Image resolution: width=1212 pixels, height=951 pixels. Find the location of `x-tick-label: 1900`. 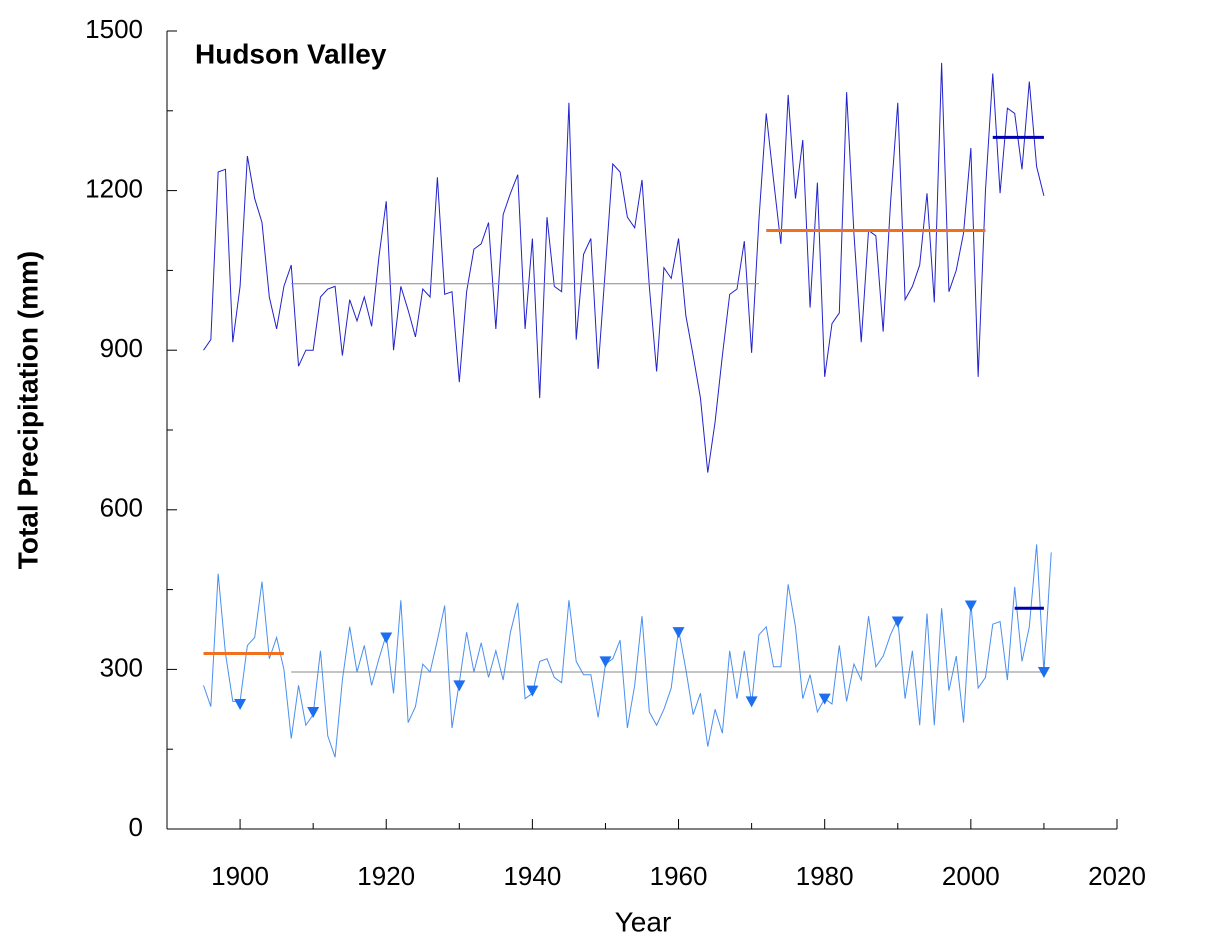

x-tick-label: 1900 is located at coordinates (240, 876).